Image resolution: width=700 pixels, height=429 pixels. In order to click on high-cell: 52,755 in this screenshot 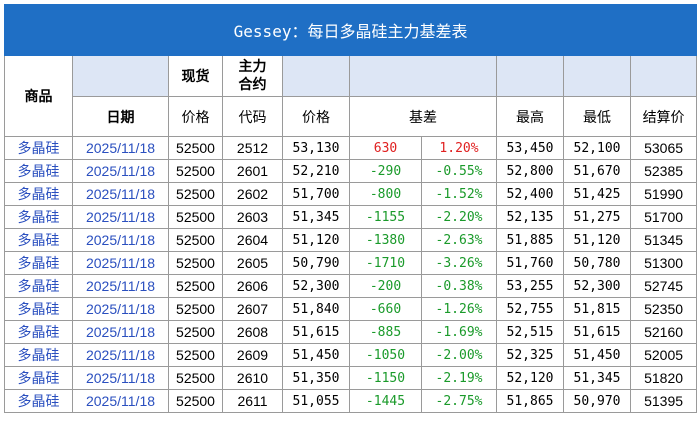, I will do `click(530, 309)`.